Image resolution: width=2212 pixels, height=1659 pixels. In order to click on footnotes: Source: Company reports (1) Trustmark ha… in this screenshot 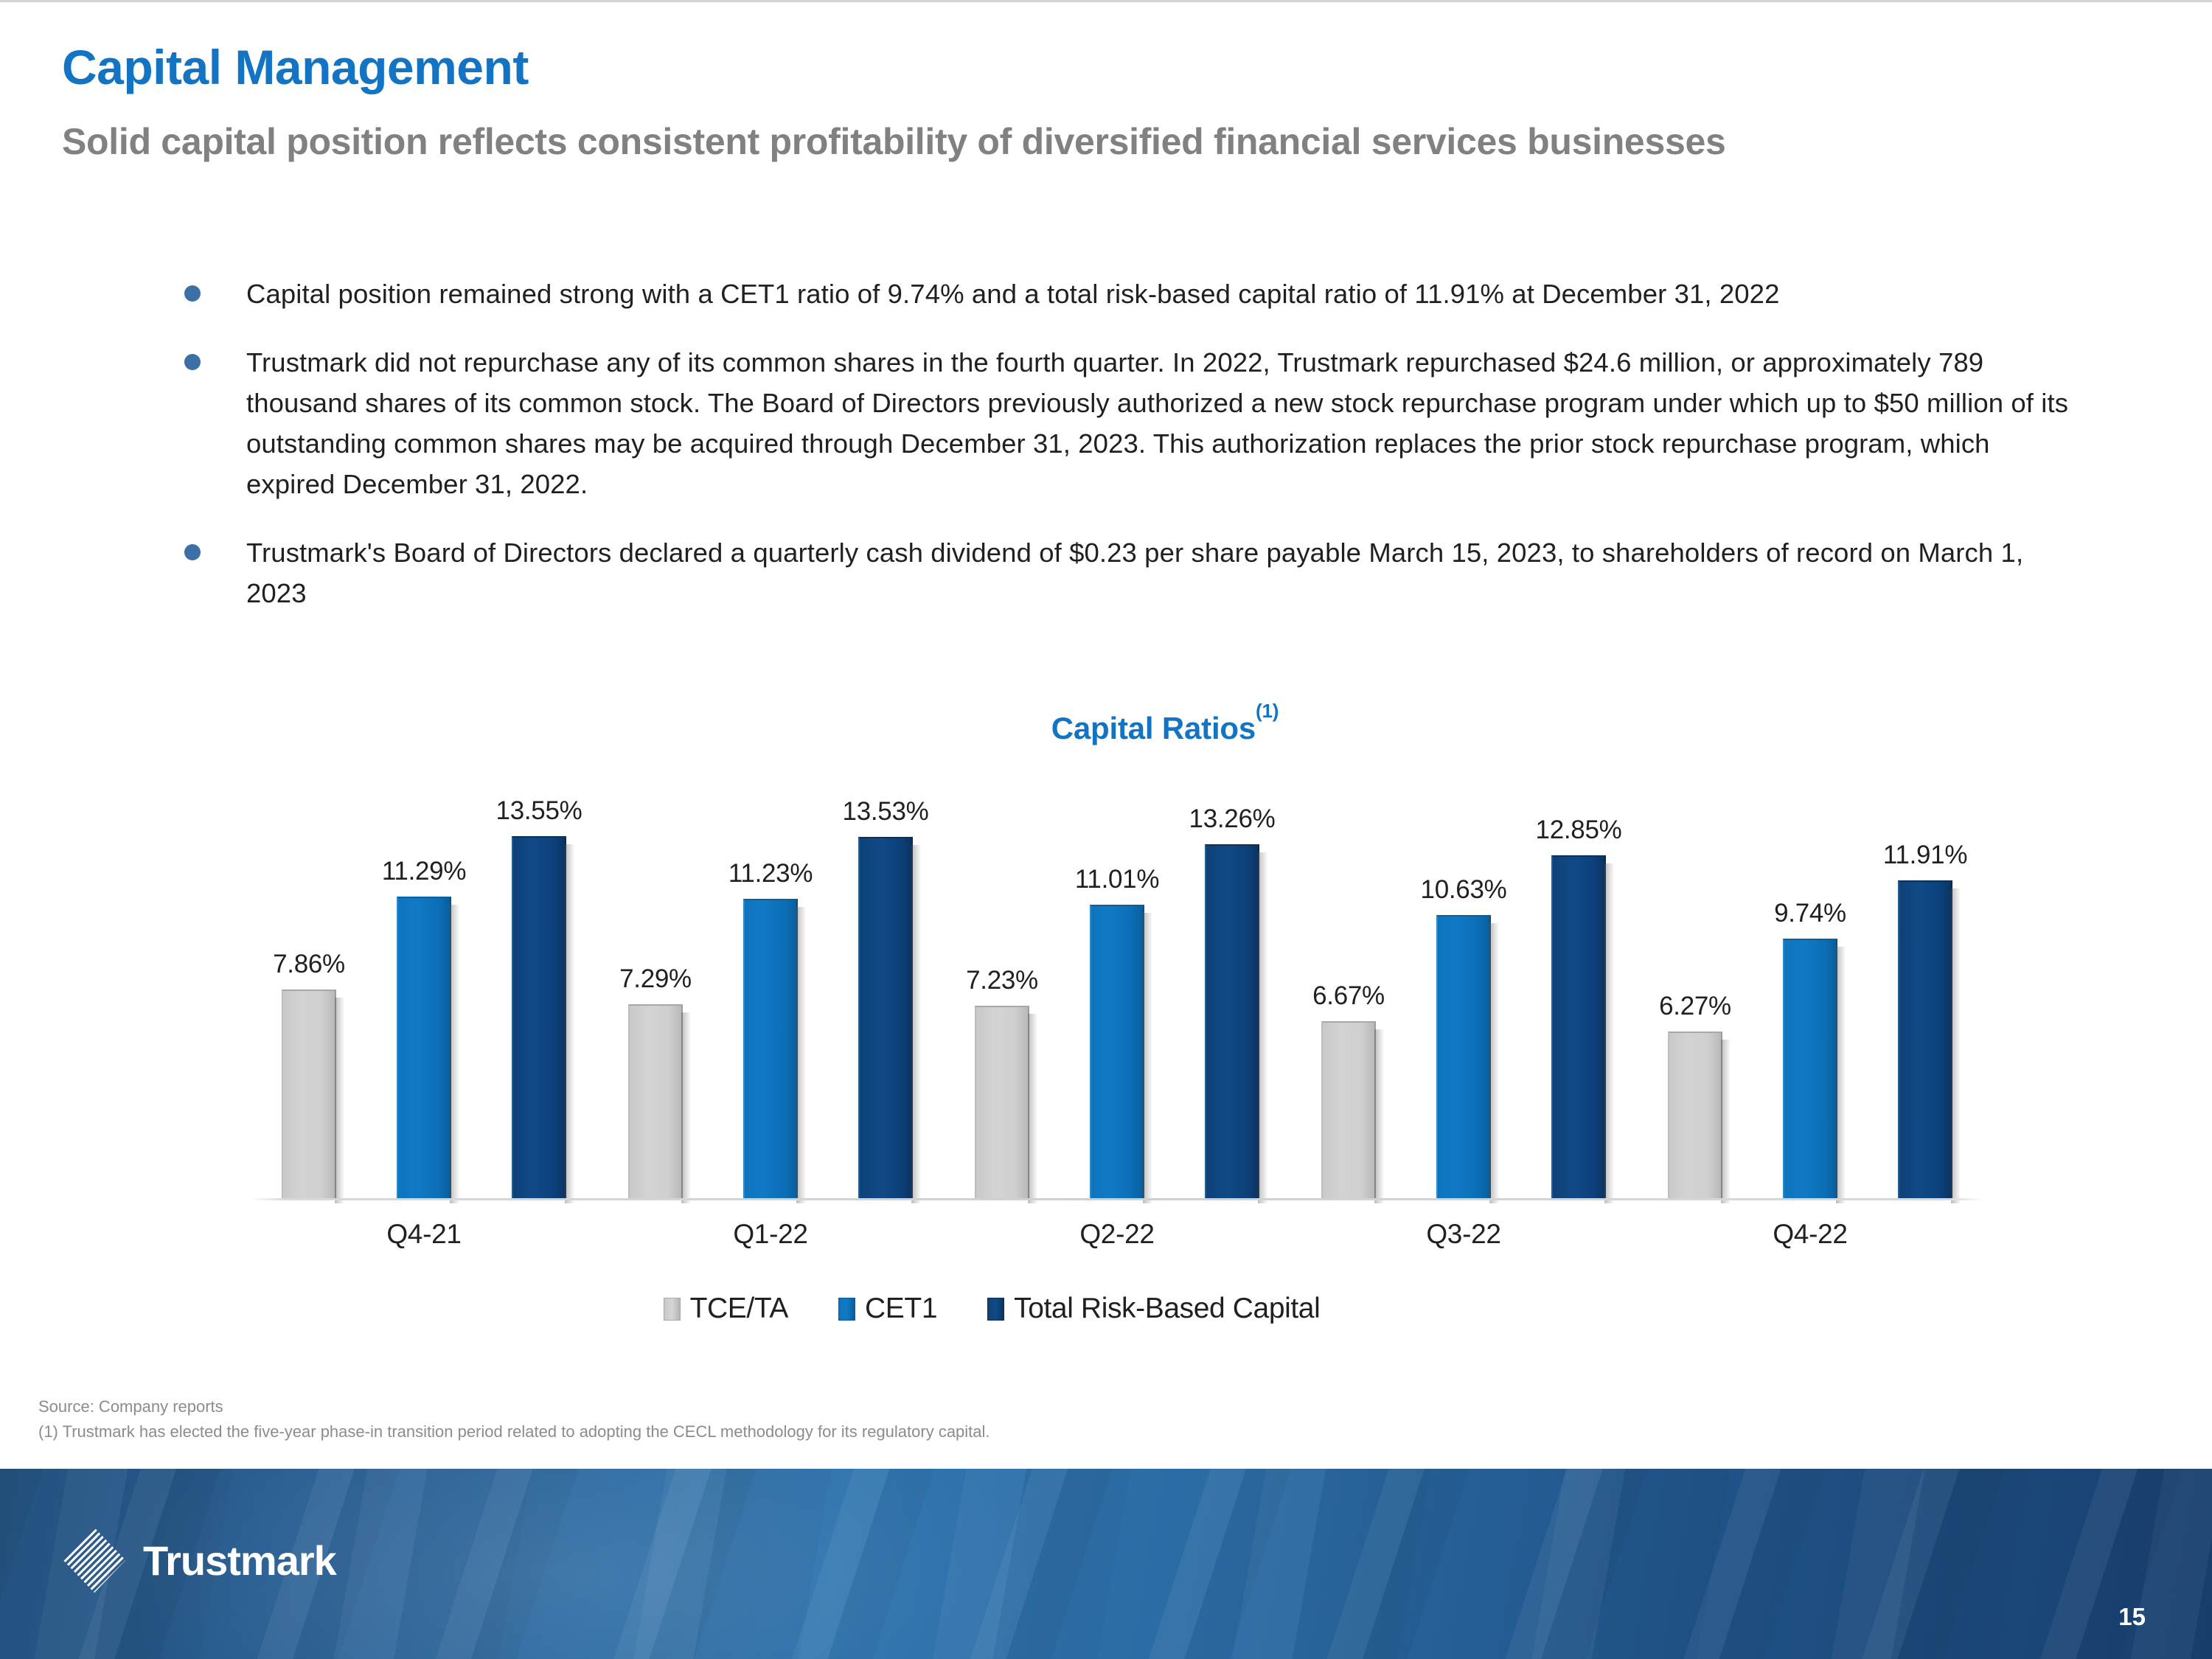, I will do `click(514, 1419)`.